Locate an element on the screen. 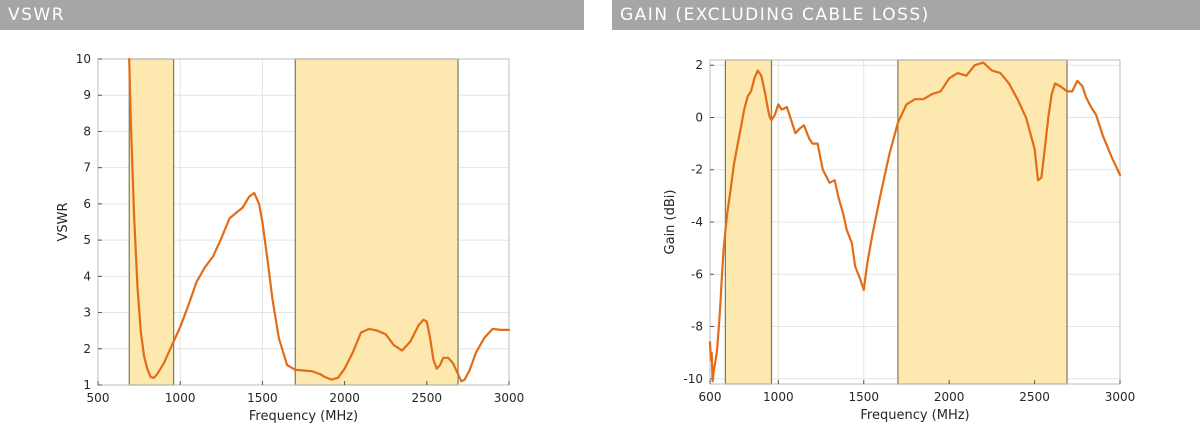 This screenshot has height=430, width=1200. y-tick-label: -10 is located at coordinates (693, 379).